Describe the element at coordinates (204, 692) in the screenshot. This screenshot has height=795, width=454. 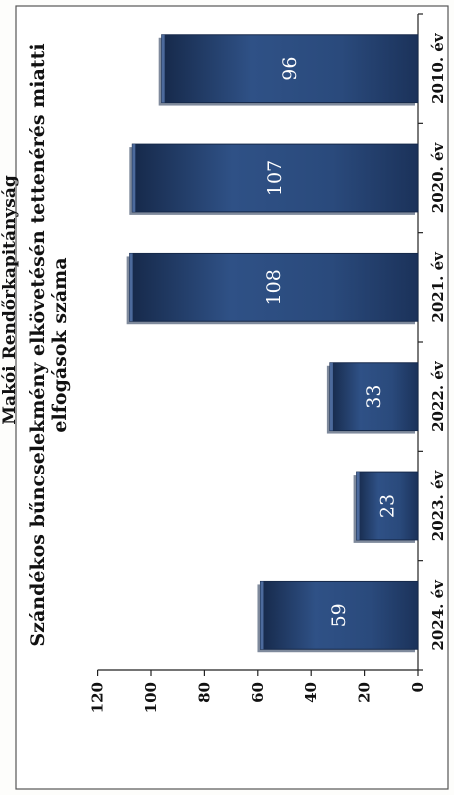
I see `value-tick-label: 80` at that location.